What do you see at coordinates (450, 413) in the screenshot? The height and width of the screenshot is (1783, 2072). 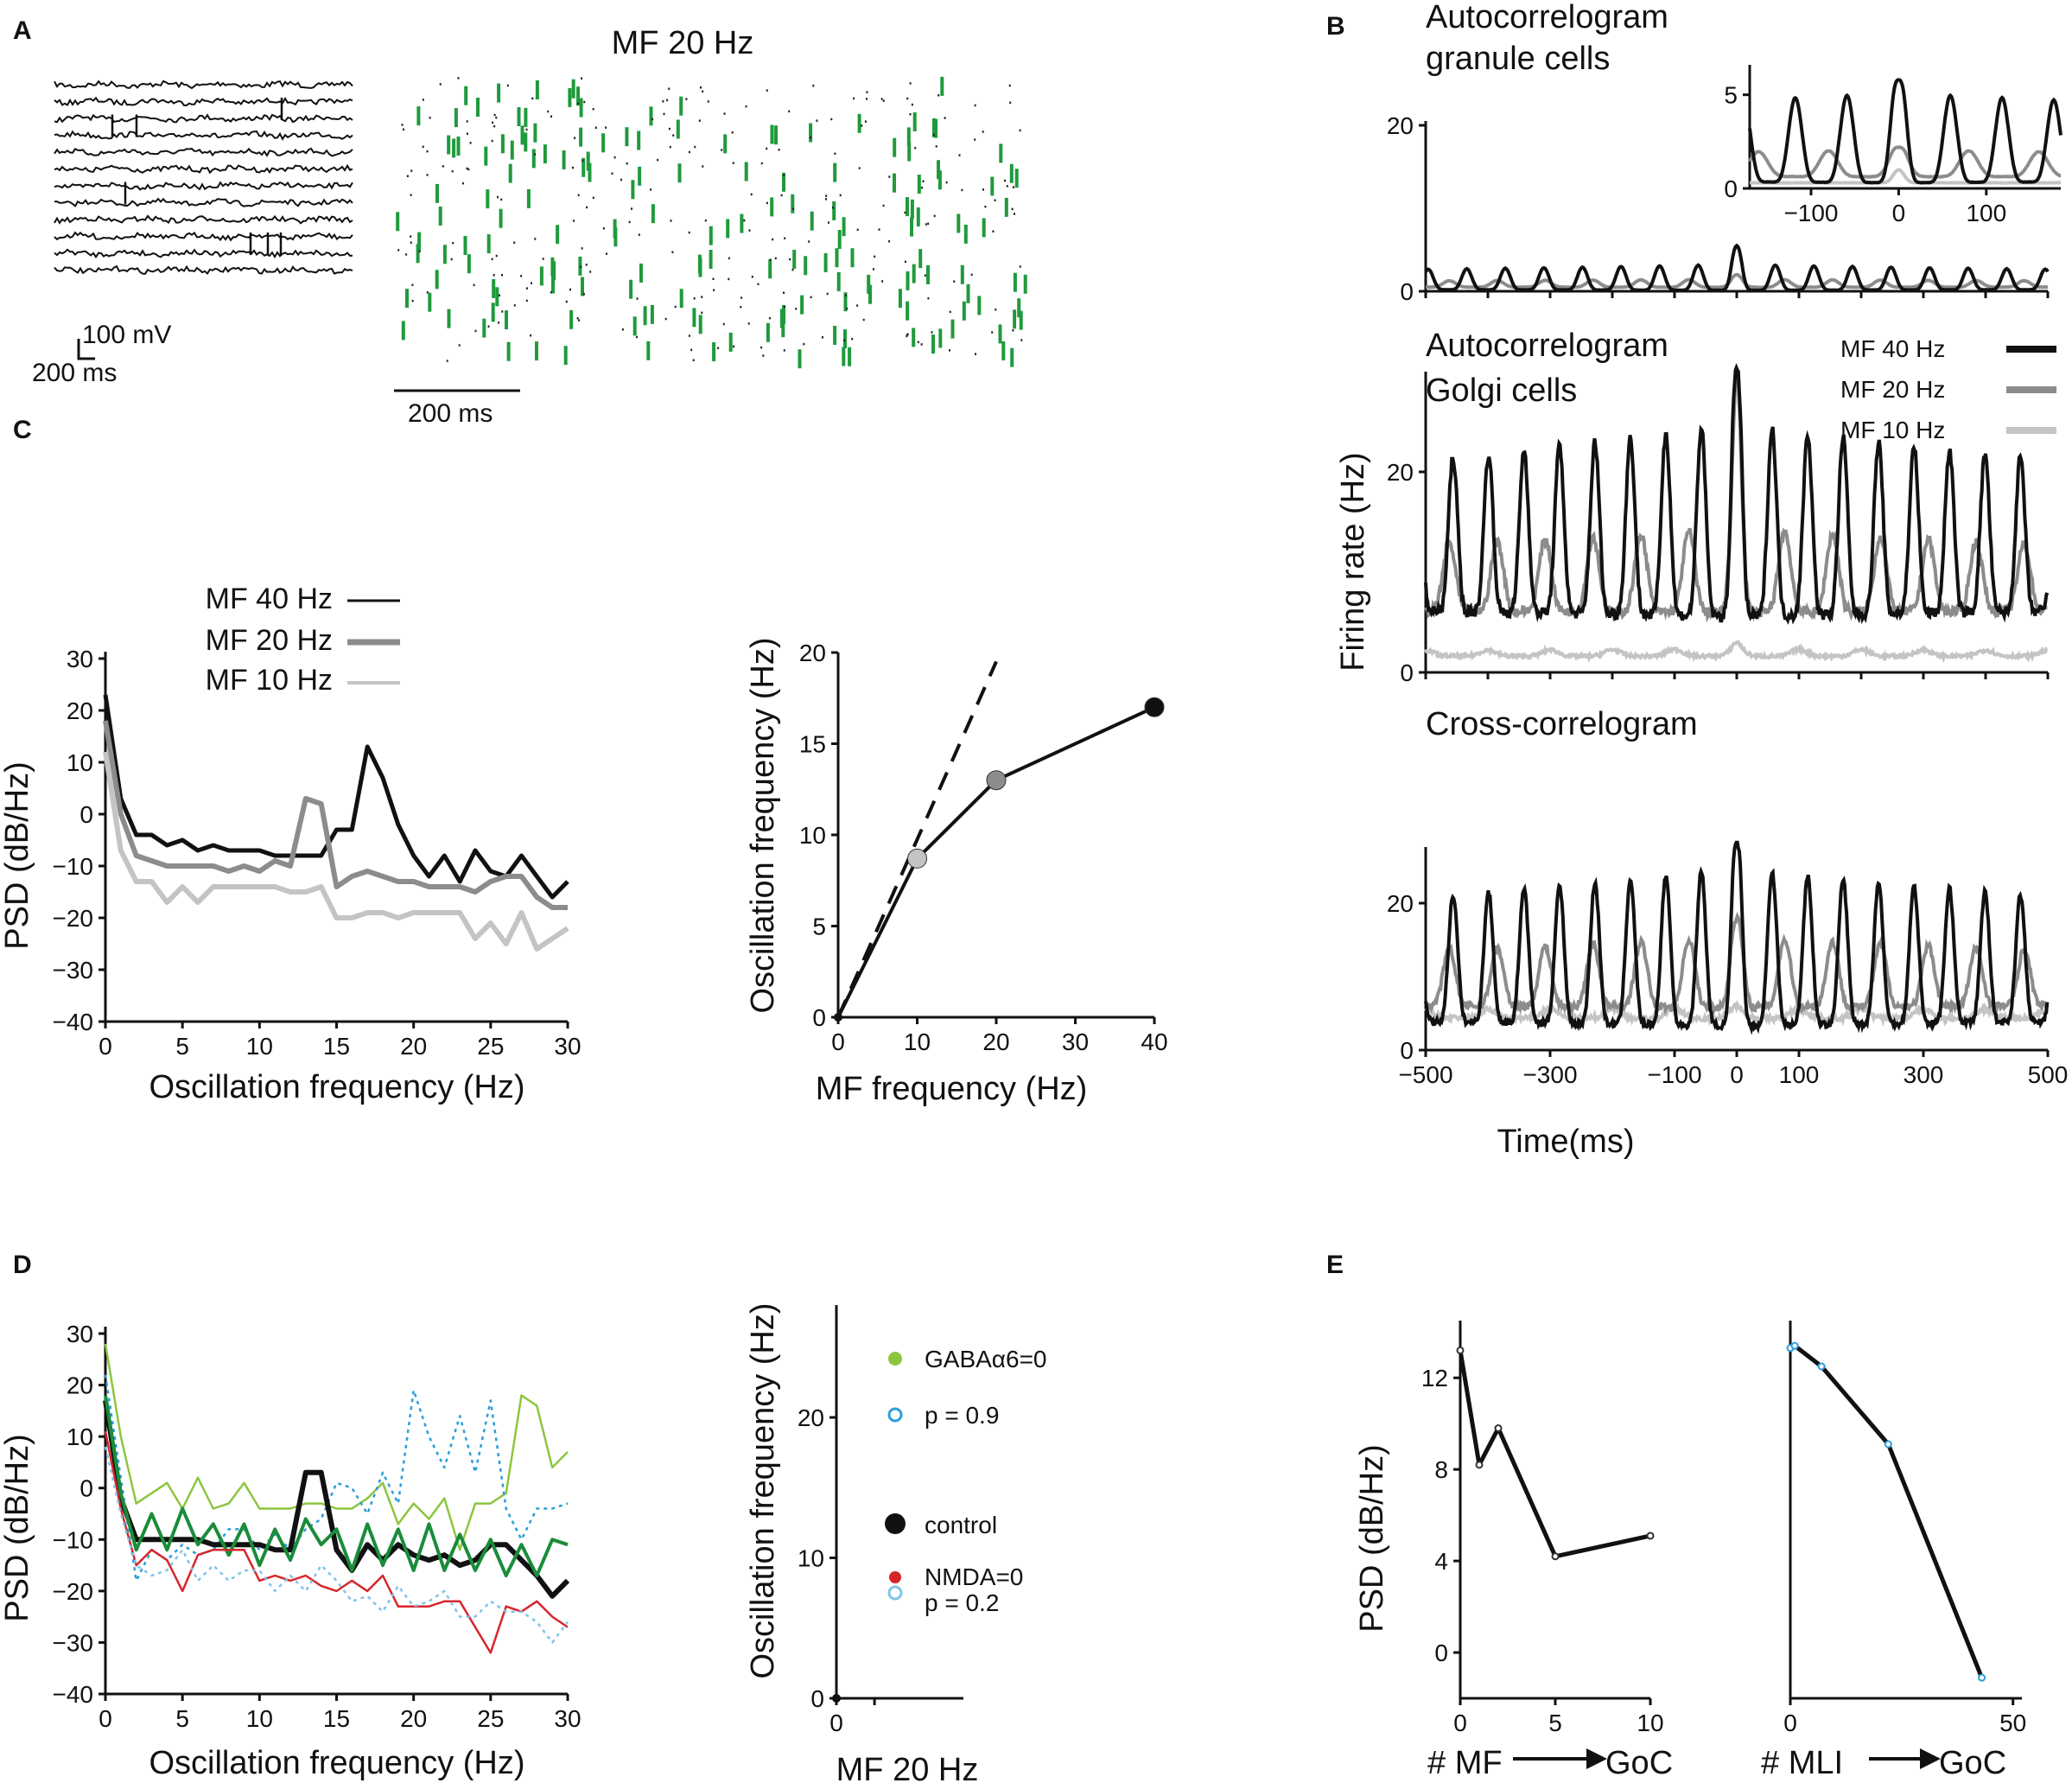 I see `raster-scale-time-label: 200 ms` at bounding box center [450, 413].